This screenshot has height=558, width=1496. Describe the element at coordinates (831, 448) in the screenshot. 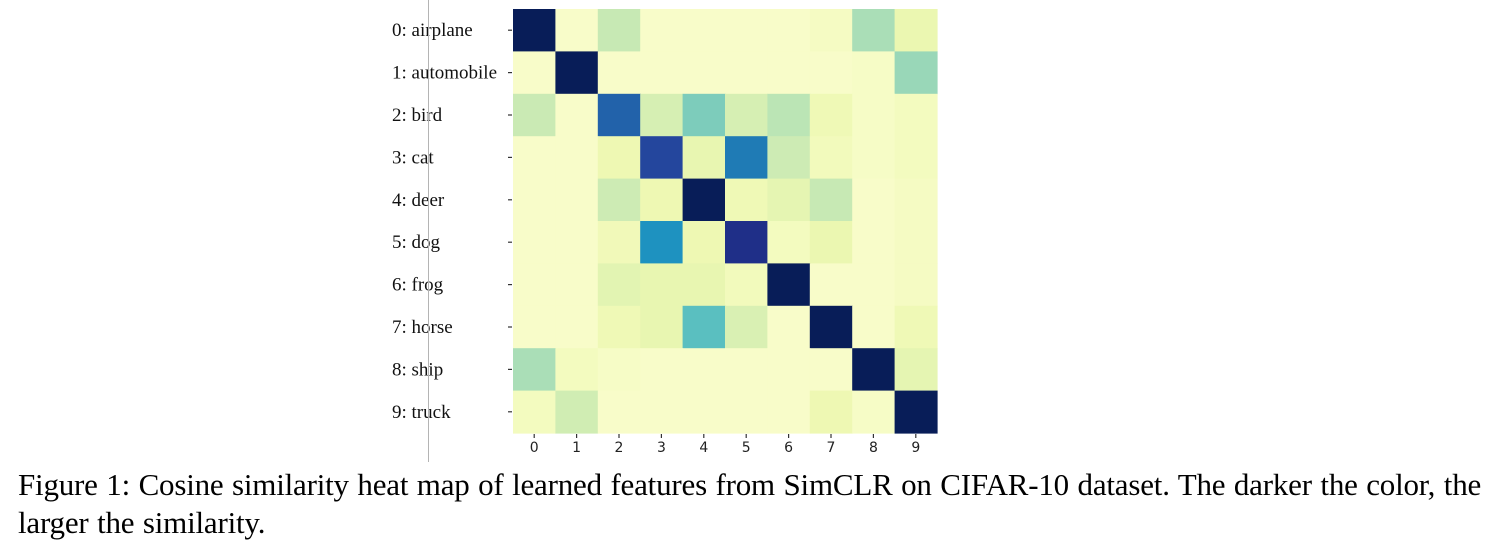

I see `col-label-7: 7` at that location.